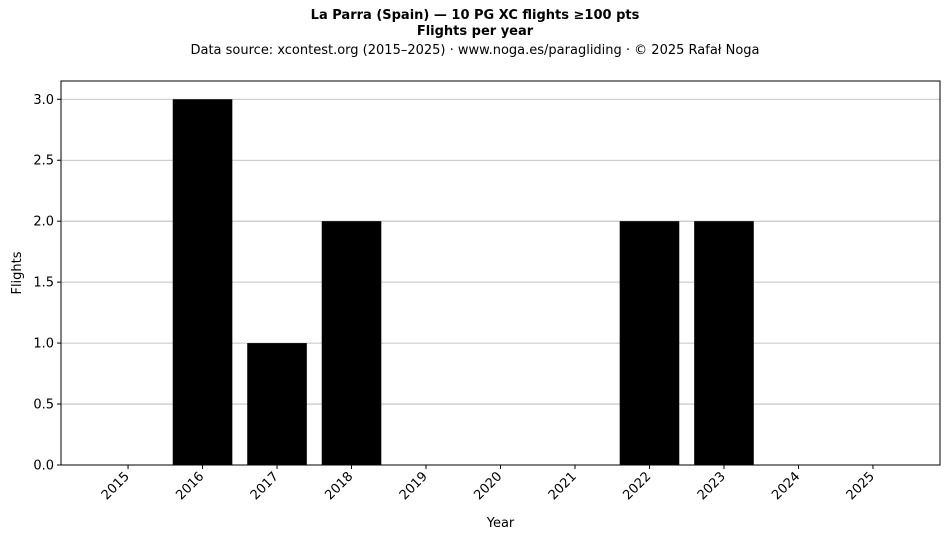  Describe the element at coordinates (43, 466) in the screenshot. I see `y-tick-label: 0.0` at that location.